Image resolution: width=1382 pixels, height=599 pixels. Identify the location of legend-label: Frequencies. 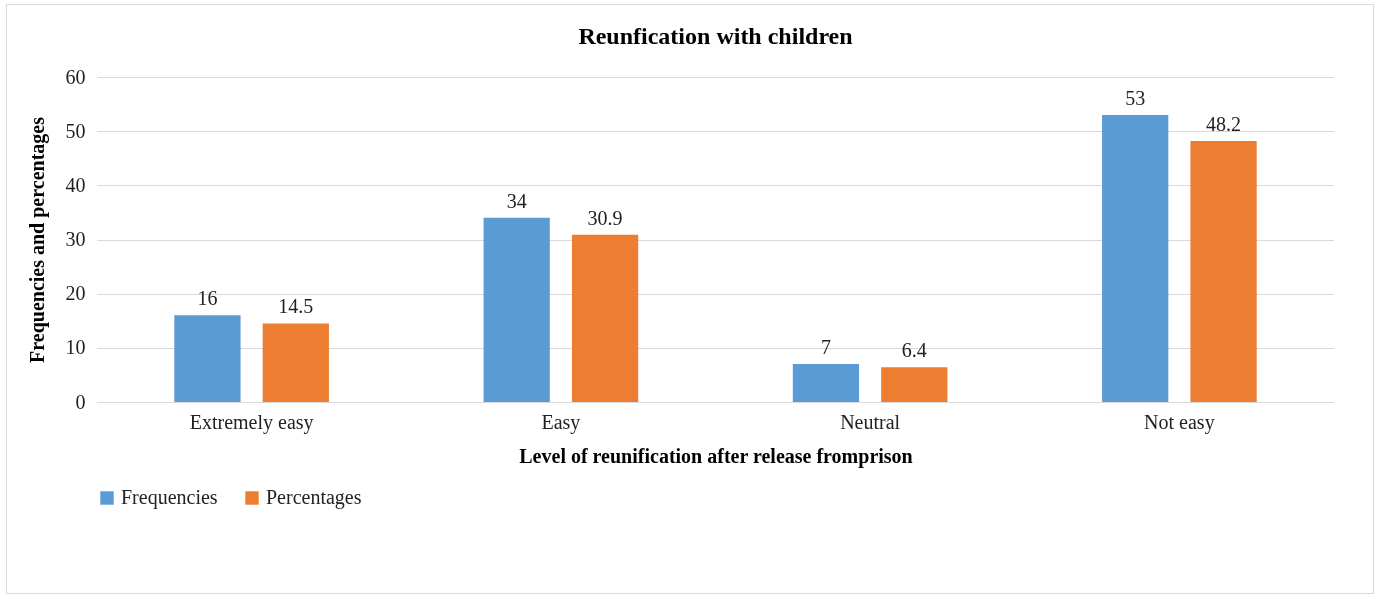
(169, 497).